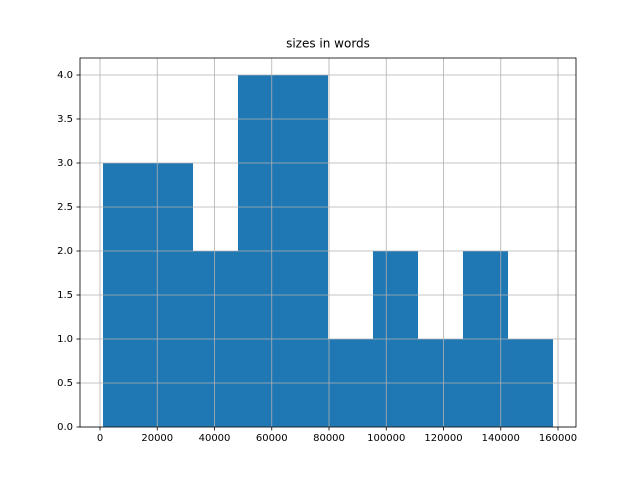 This screenshot has height=480, width=640. I want to click on x-tick-label: 80000, so click(329, 438).